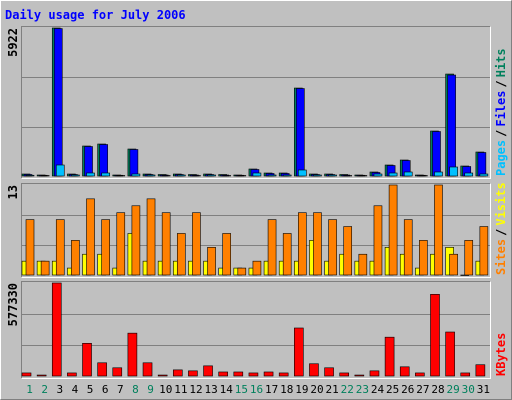 The width and height of the screenshot is (512, 400). Describe the element at coordinates (301, 389) in the screenshot. I see `x-tick-label: 19` at that location.